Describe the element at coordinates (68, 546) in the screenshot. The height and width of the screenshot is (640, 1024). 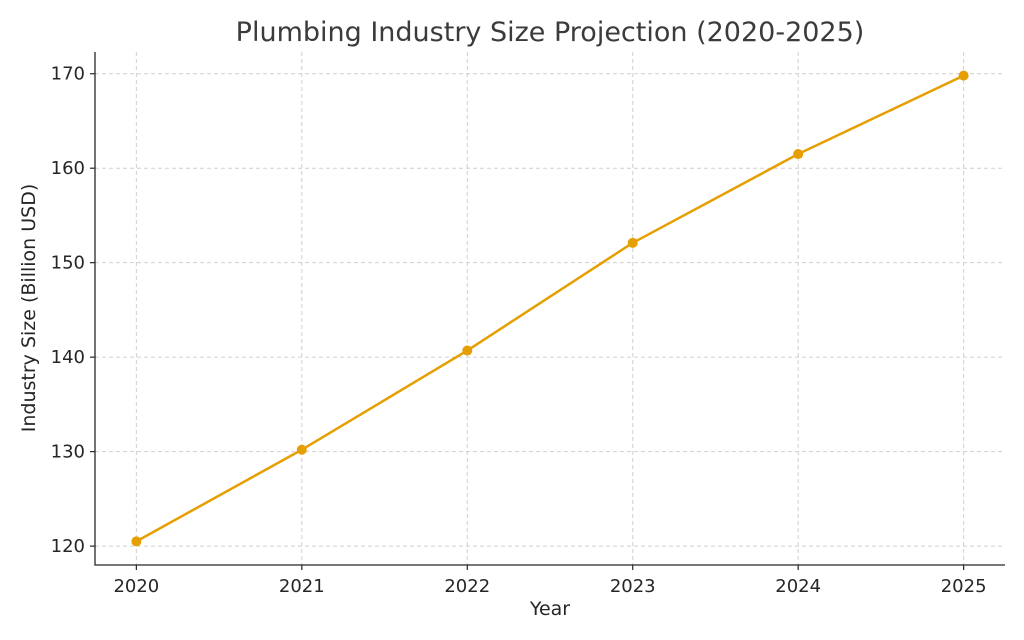
I see `y-tick-label: 120` at that location.